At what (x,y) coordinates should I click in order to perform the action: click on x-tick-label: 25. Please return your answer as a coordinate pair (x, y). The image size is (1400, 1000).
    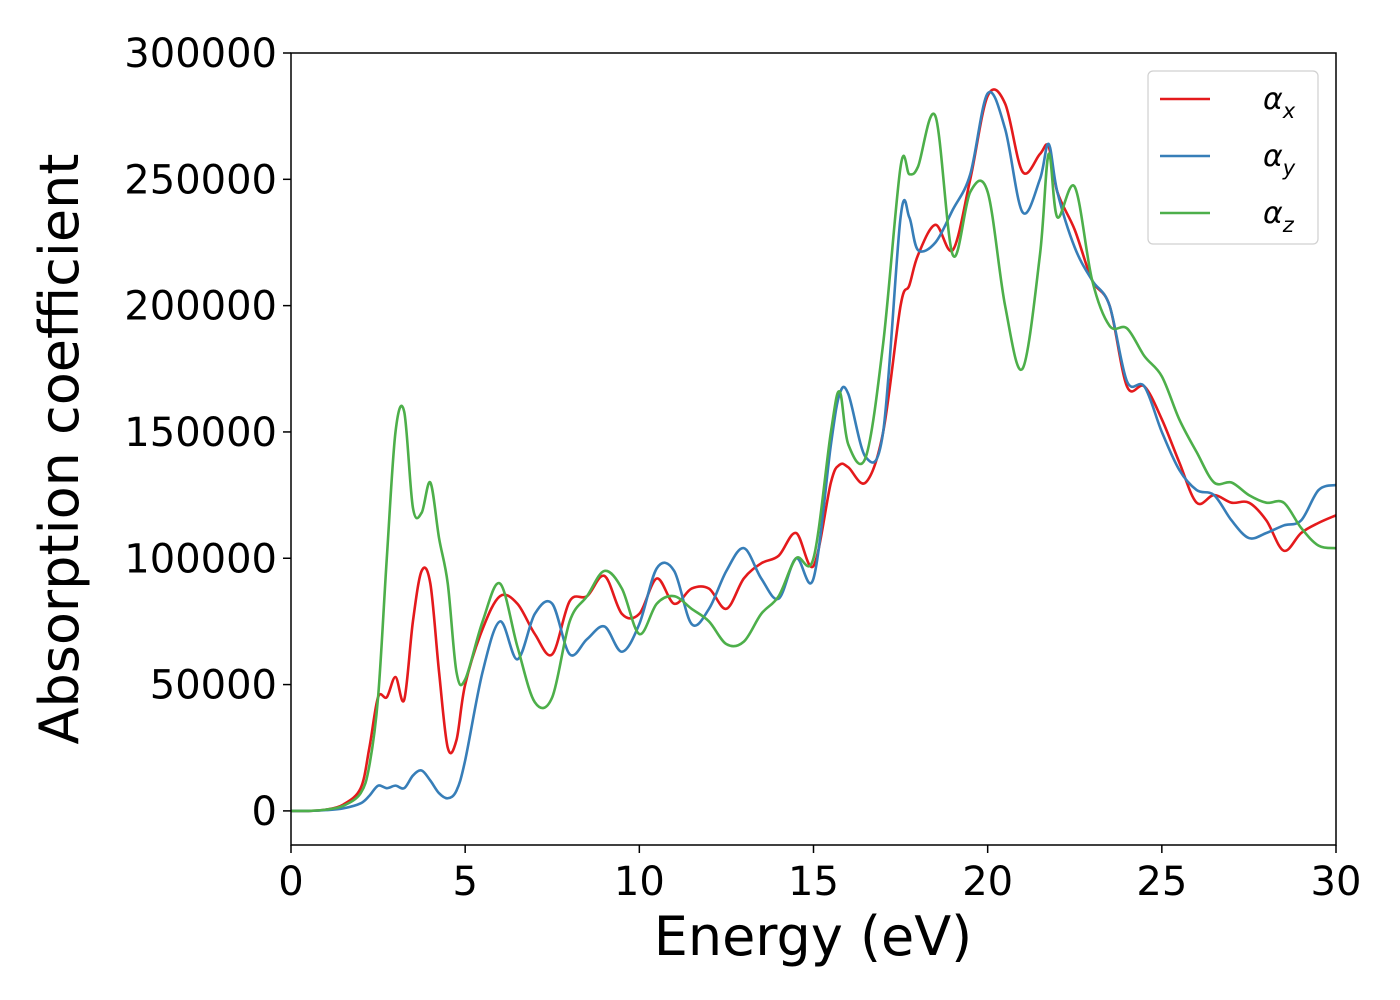
    Looking at the image, I should click on (1161, 882).